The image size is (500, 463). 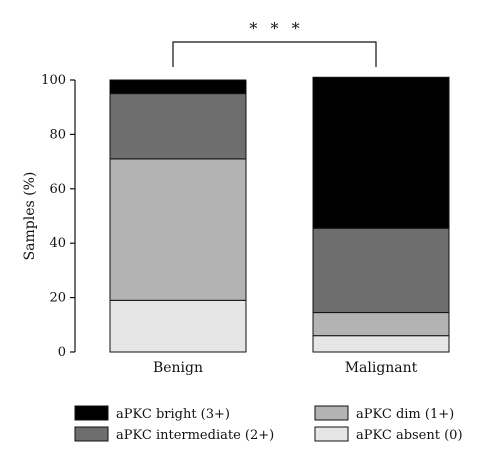 I want to click on significance-bracket-line, so click(x=274, y=54).